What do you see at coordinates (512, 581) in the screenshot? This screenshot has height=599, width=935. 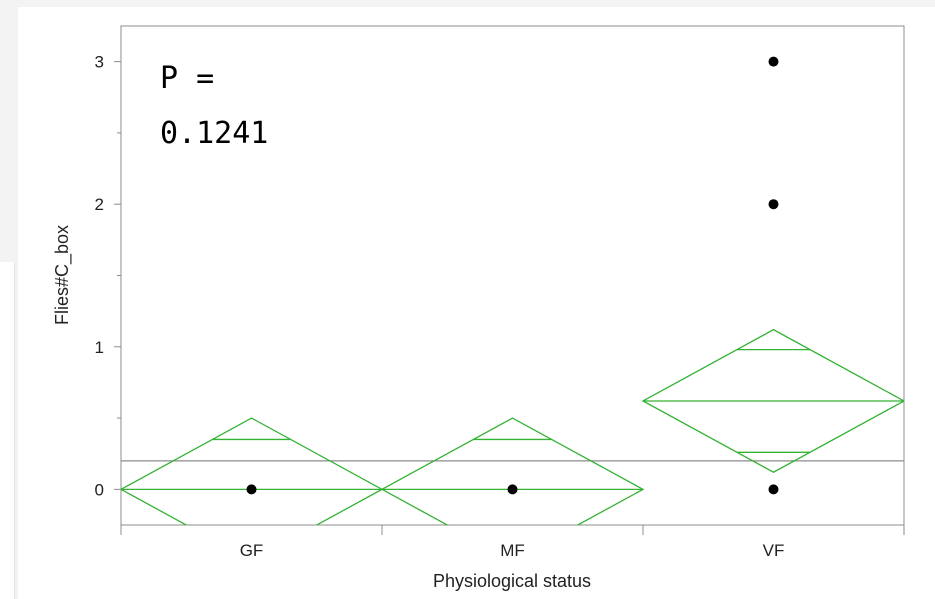 I see `x-axis-title: Physiological status` at bounding box center [512, 581].